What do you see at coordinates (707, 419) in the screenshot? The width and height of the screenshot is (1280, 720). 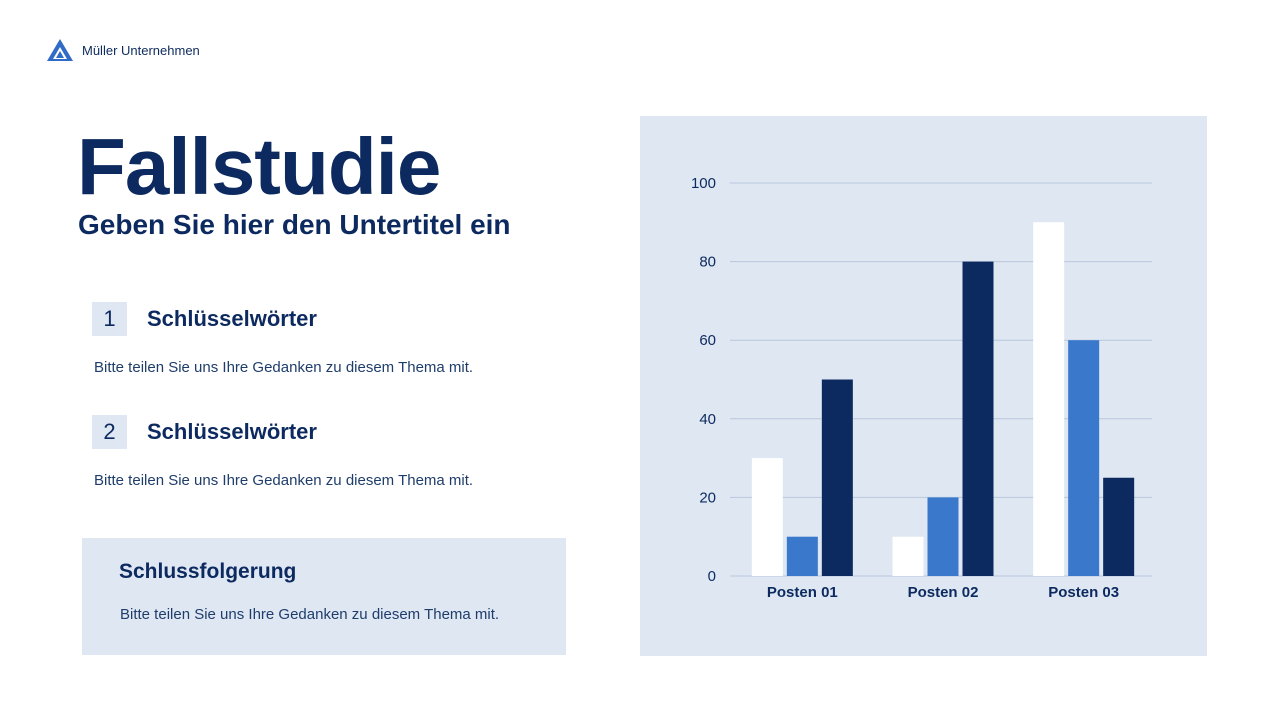 I see `y-tick-label: 40` at bounding box center [707, 419].